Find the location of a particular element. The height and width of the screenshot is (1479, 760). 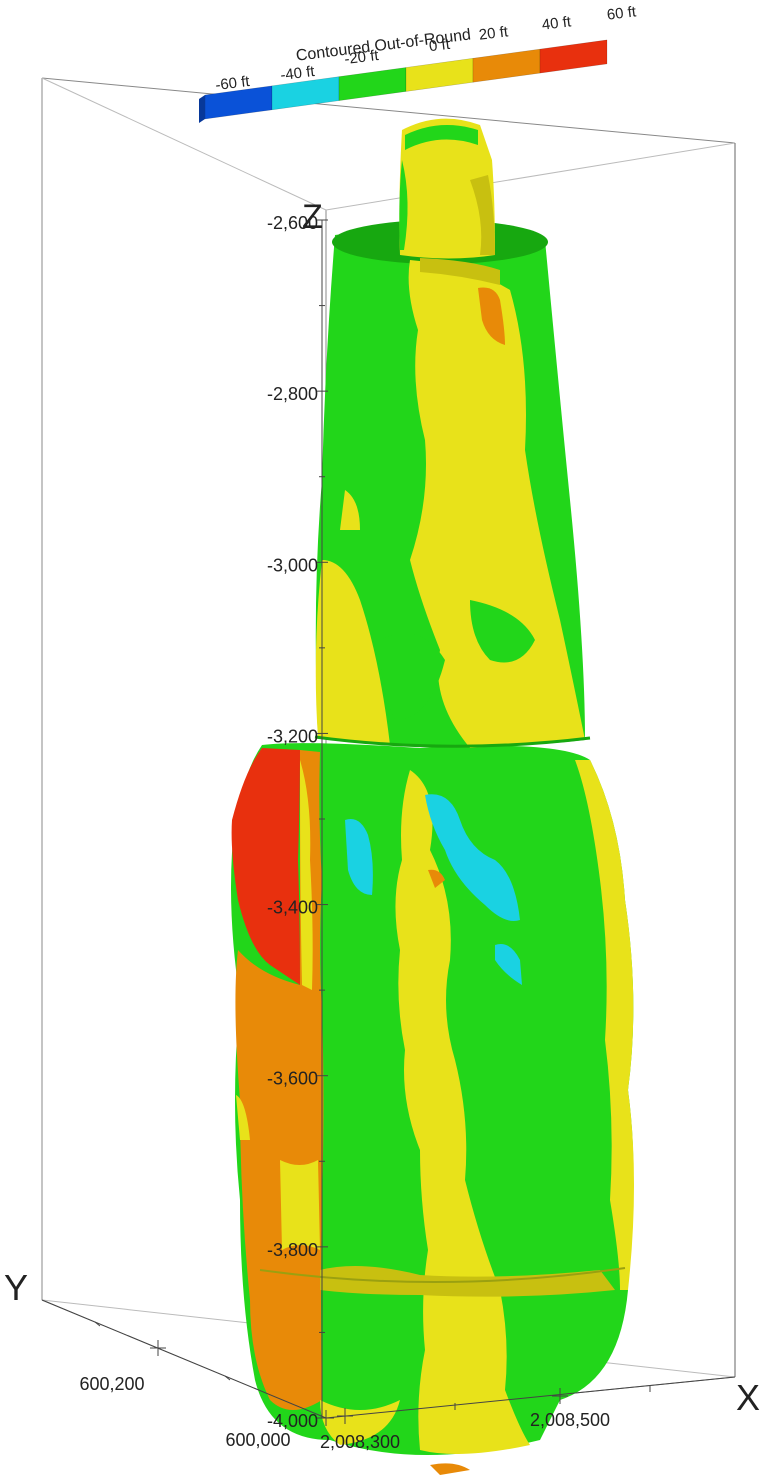

colorbar-tick-label: -40 ft is located at coordinates (297, 73).